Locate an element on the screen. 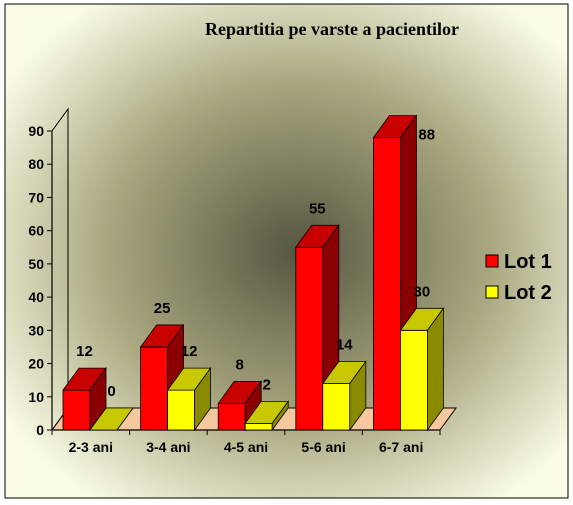  x-tick-label: 6-7 ani is located at coordinates (401, 447).